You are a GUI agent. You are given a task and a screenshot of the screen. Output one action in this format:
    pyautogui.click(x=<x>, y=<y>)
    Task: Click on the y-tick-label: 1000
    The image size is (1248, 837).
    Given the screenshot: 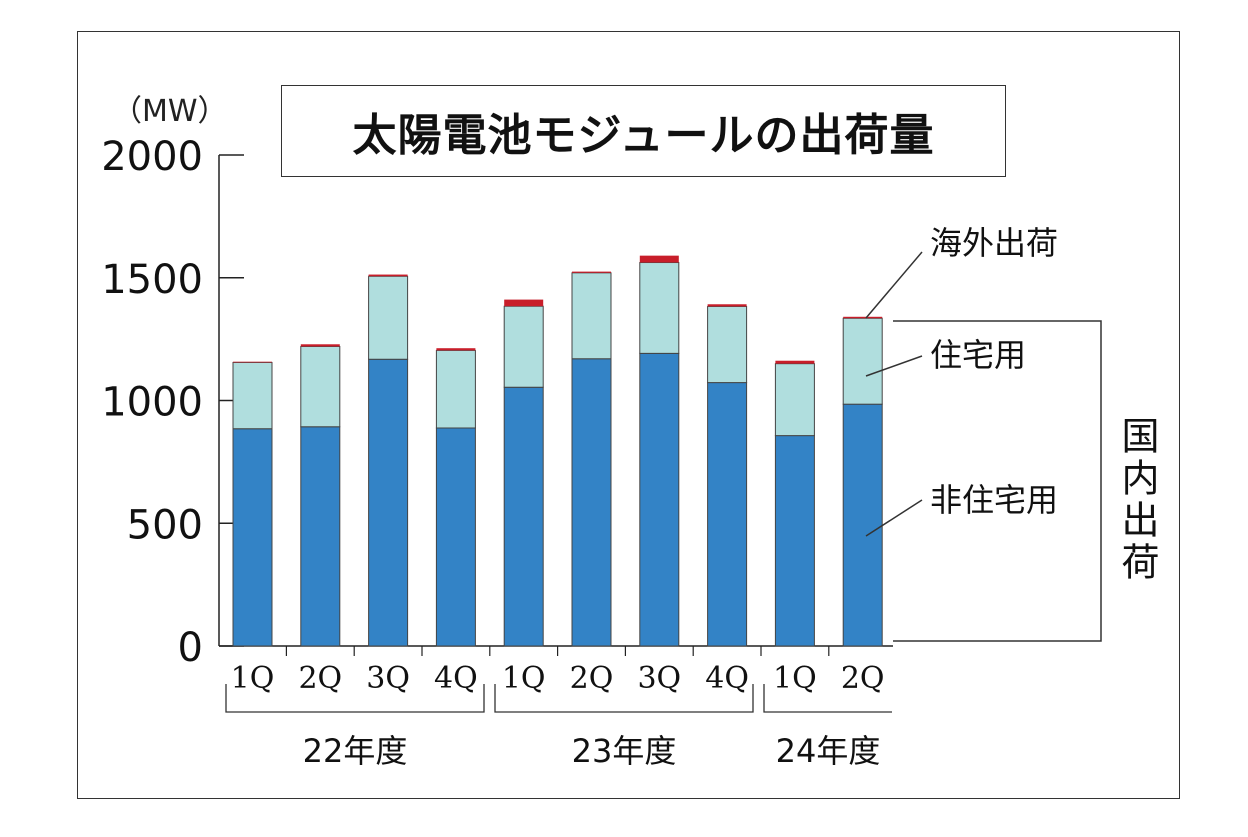 What is the action you would take?
    pyautogui.click(x=152, y=403)
    